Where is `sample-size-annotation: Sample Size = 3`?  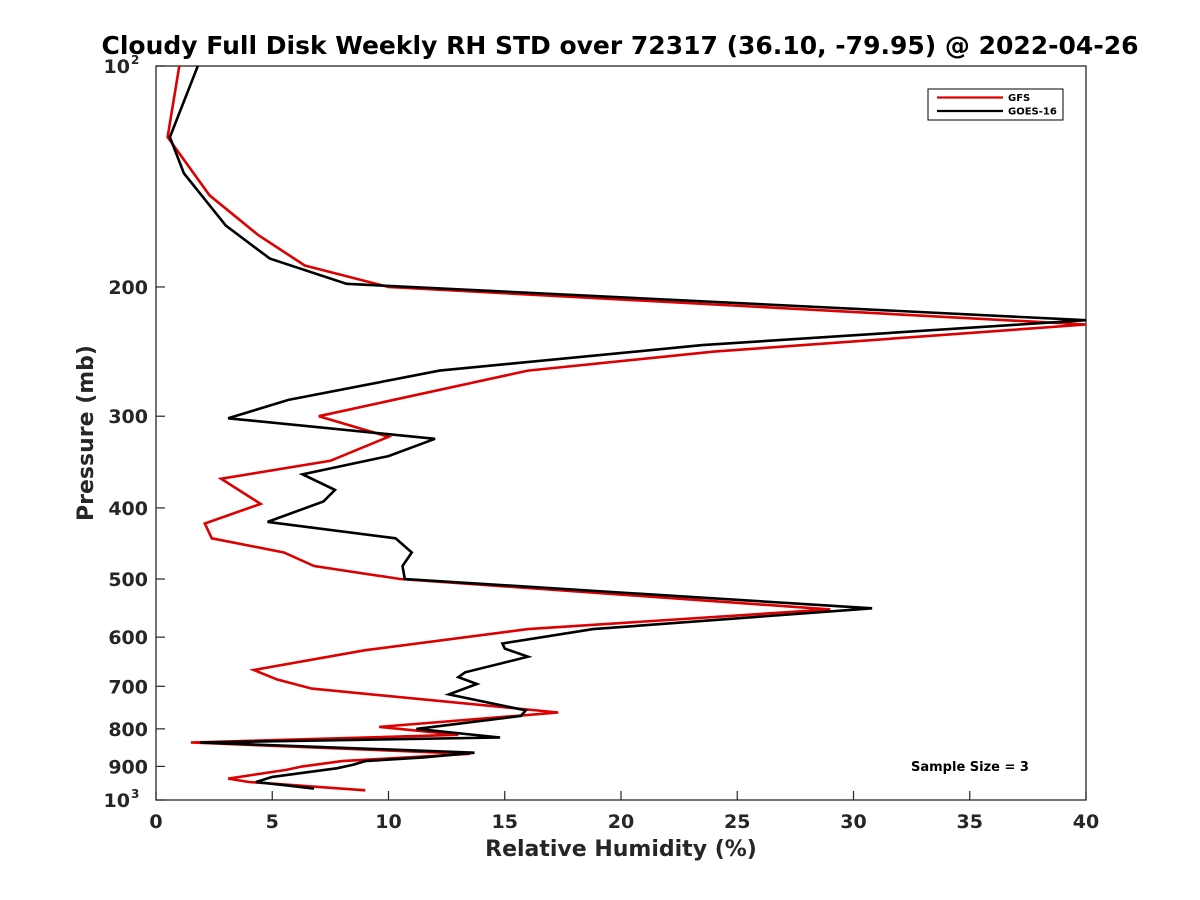 sample-size-annotation: Sample Size = 3 is located at coordinates (970, 767).